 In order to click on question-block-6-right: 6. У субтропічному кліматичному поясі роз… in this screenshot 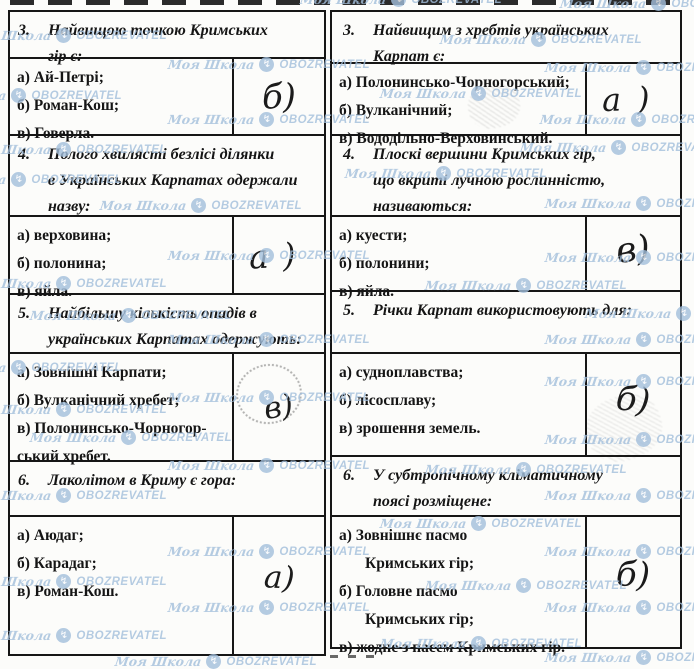, I will do `click(506, 556)`.